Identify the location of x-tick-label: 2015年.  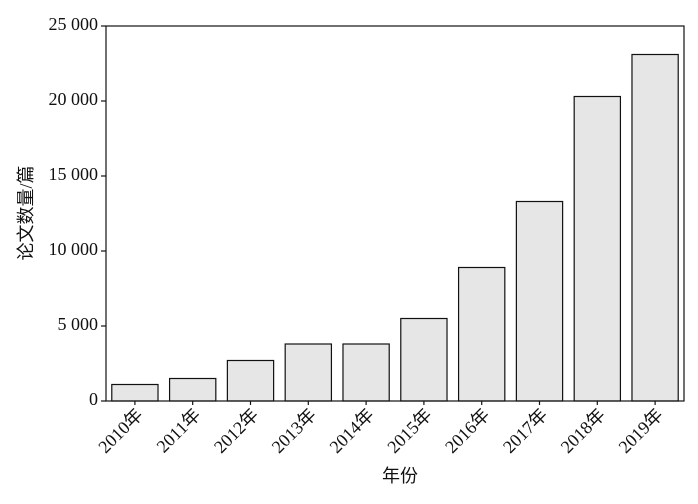
(409, 431).